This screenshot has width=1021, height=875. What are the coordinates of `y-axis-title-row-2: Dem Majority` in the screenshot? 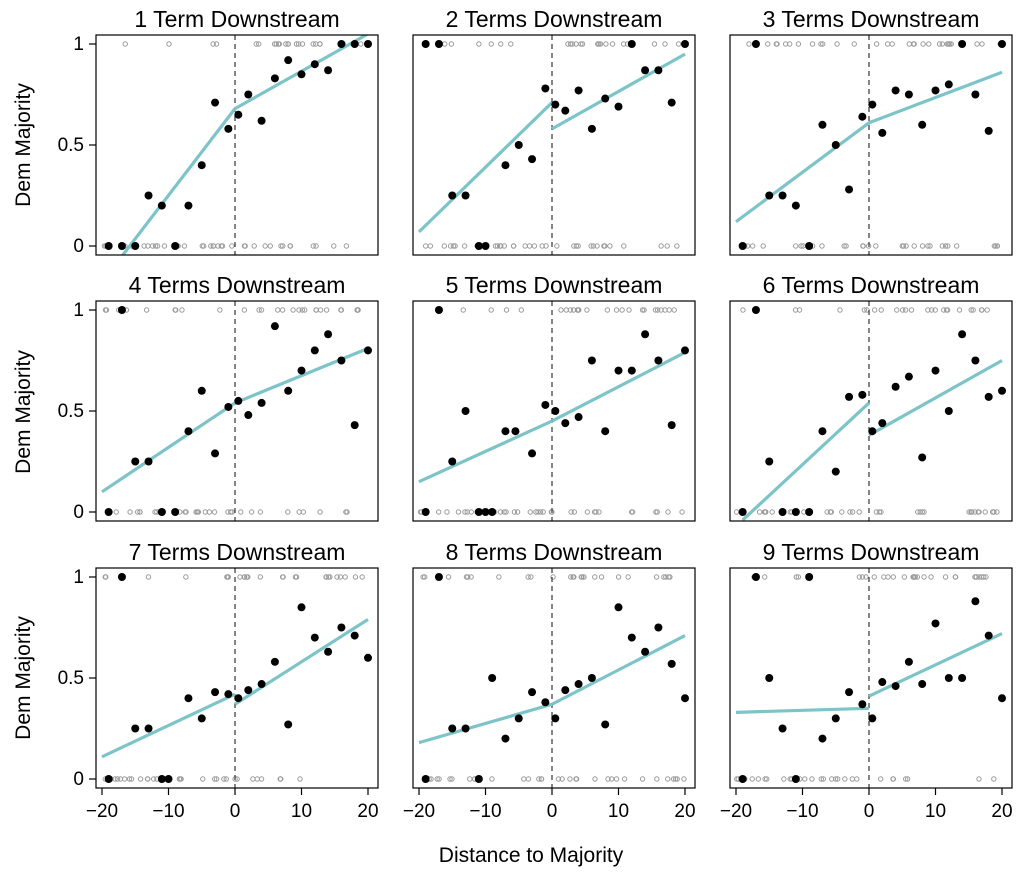 It's located at (23, 412).